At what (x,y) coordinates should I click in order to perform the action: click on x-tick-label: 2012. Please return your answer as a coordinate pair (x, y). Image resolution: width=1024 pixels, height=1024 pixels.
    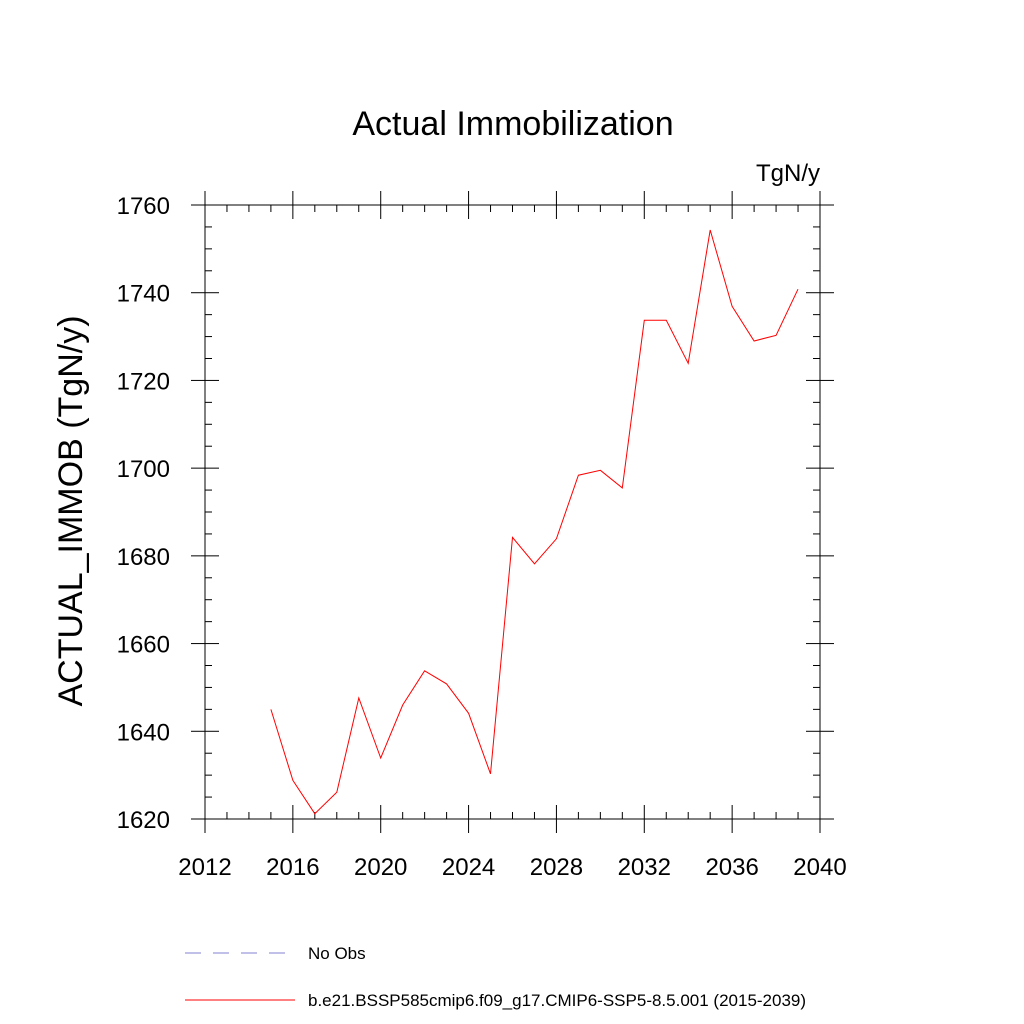
    Looking at the image, I should click on (204, 867).